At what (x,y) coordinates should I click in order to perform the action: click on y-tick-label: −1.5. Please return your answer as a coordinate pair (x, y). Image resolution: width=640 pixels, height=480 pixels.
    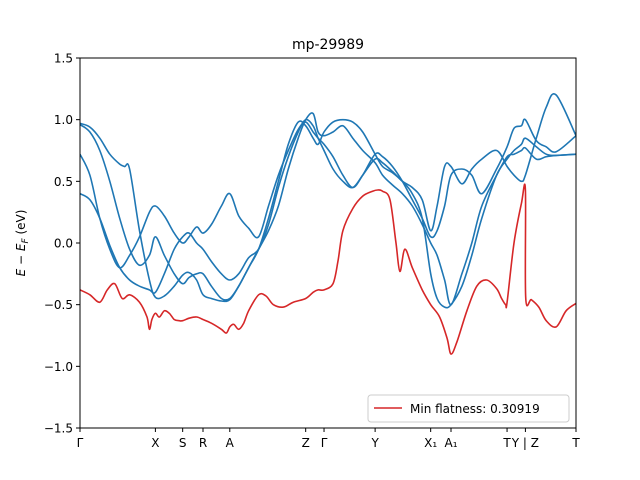
    Looking at the image, I should click on (58, 429).